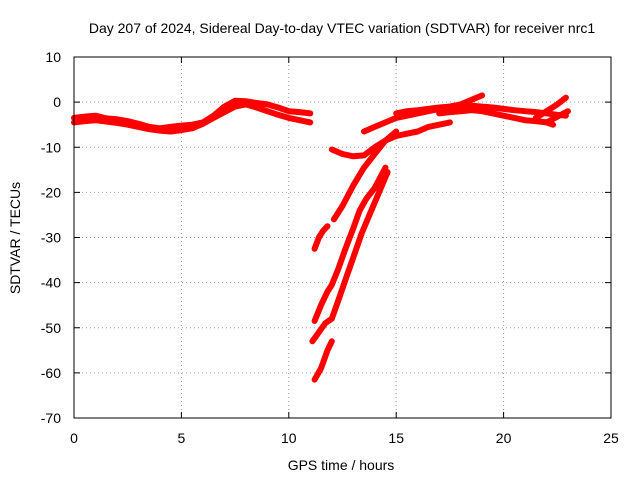 Image resolution: width=640 pixels, height=480 pixels. Describe the element at coordinates (15, 238) in the screenshot. I see `y-axis-label: SDTVAR / TECUs` at that location.